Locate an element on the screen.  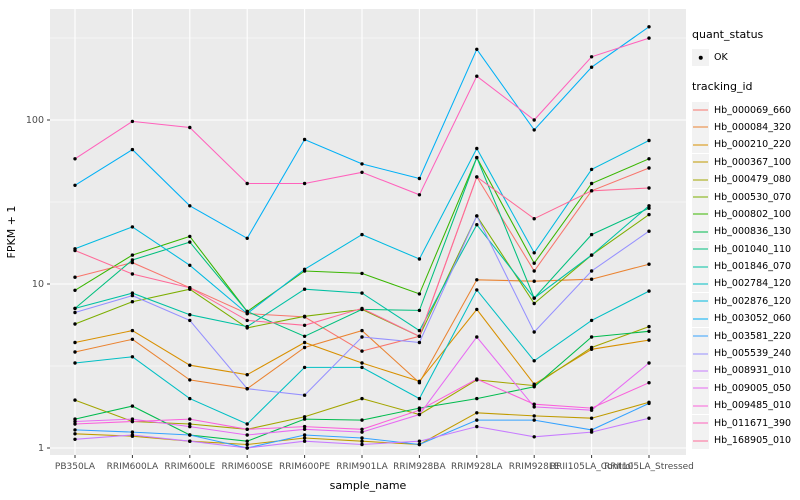
legend-item-Hb_000210_220: Hb_000210_220 is located at coordinates (745, 145).